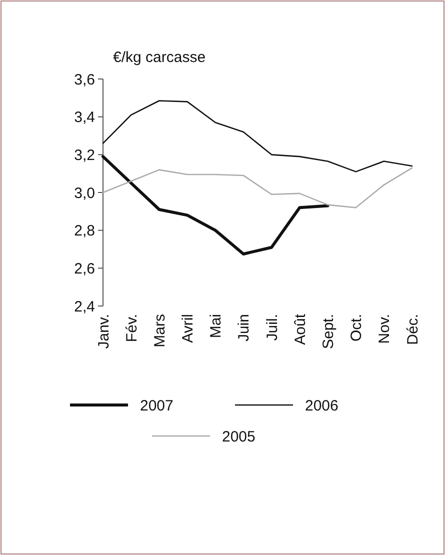 The width and height of the screenshot is (445, 555). I want to click on x-tick-label: Fév., so click(131, 328).